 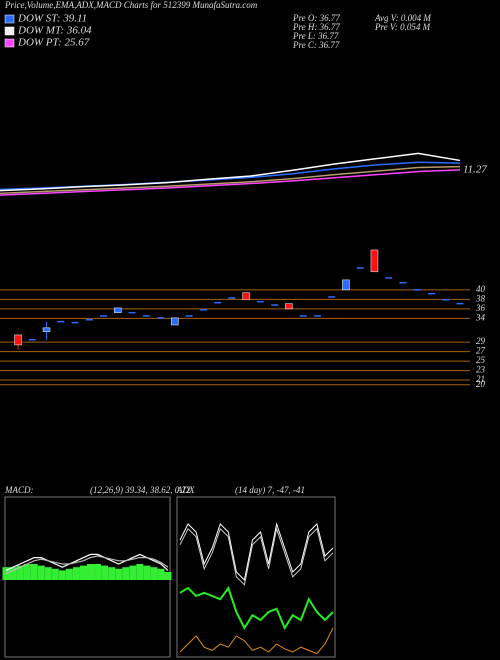 I want to click on legend-label: DOW ST: 39.11, so click(x=52, y=19).